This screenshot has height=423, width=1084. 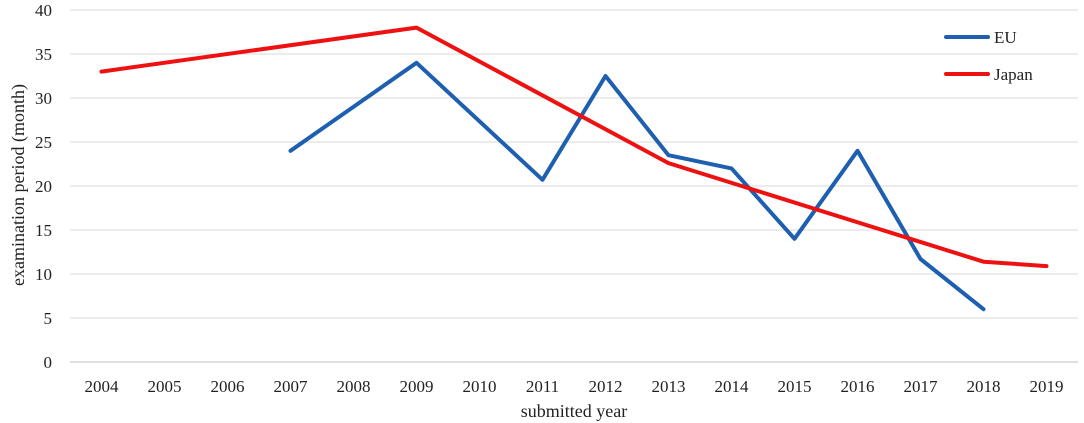 What do you see at coordinates (48, 318) in the screenshot?
I see `y-tick-label: 5` at bounding box center [48, 318].